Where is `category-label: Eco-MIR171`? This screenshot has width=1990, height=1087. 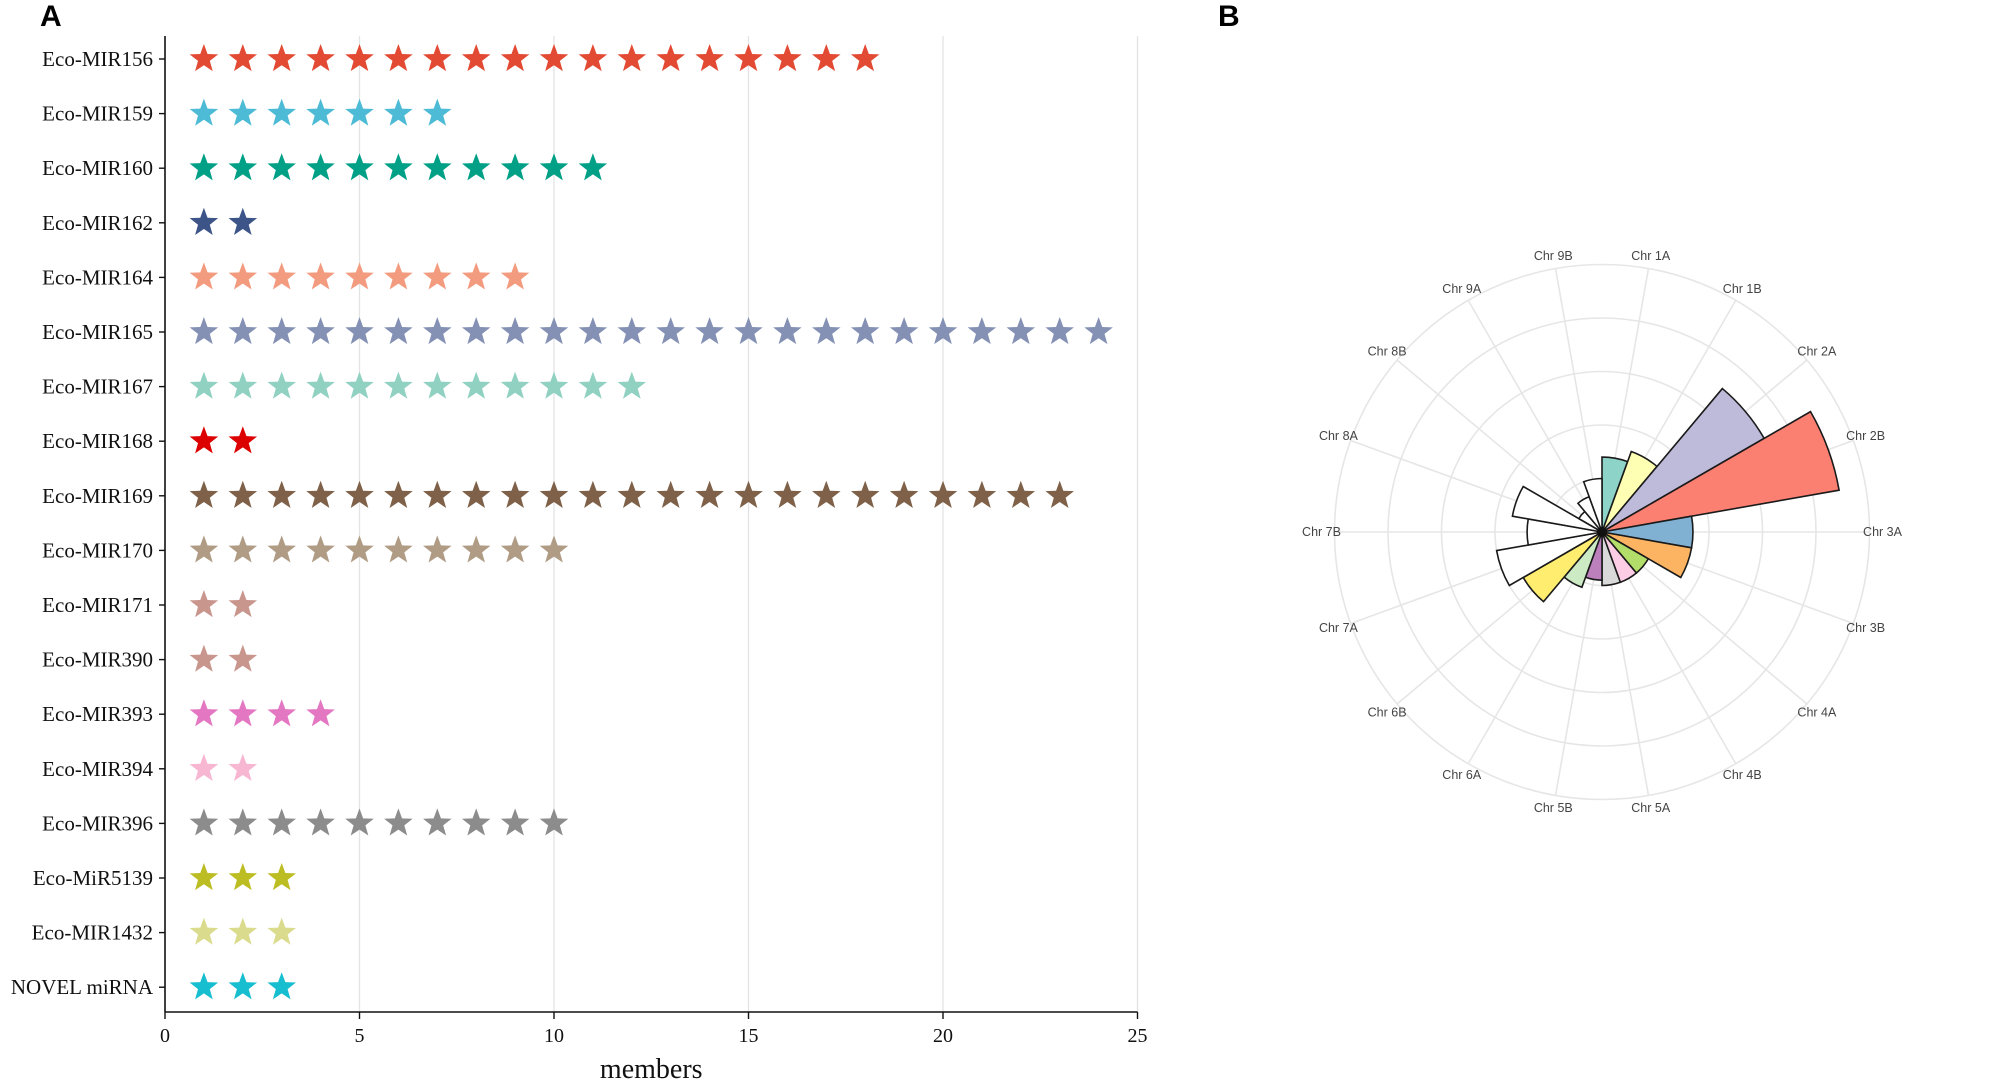
category-label: Eco-MIR171 is located at coordinates (97, 605).